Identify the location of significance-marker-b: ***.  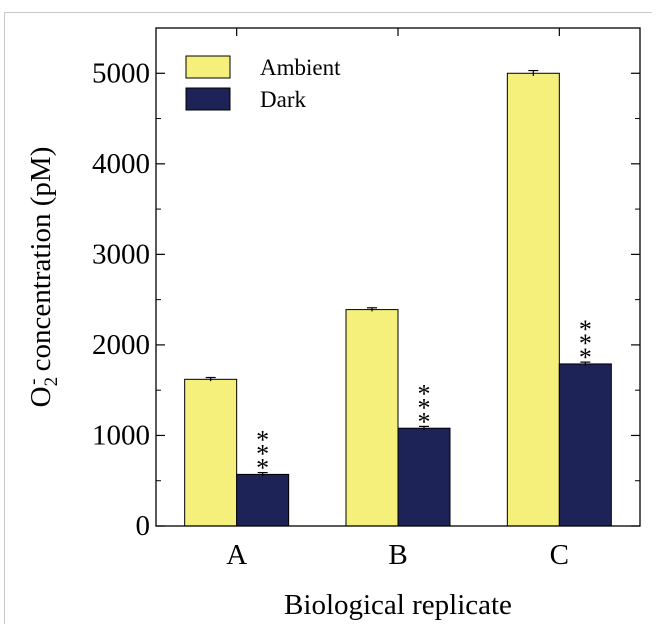
(424, 407).